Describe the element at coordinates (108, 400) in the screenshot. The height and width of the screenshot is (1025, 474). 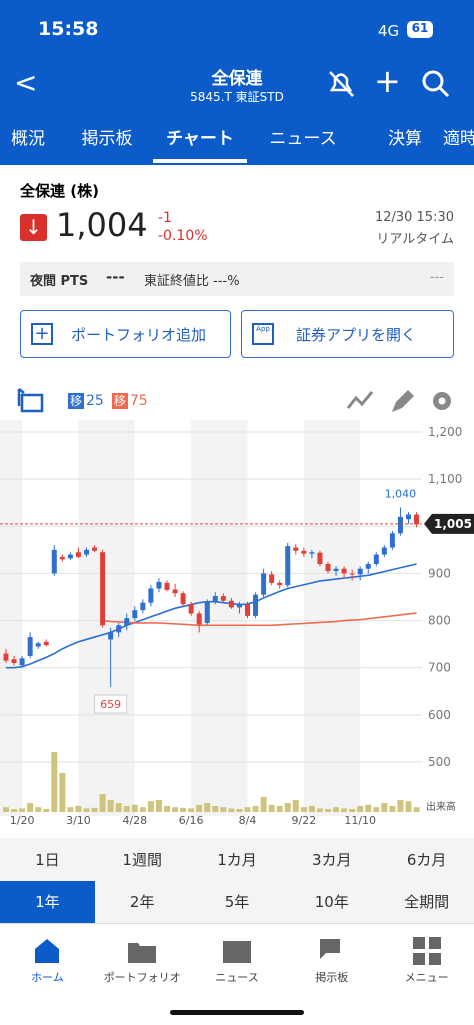
I see `indicators: 移 25 移 75` at that location.